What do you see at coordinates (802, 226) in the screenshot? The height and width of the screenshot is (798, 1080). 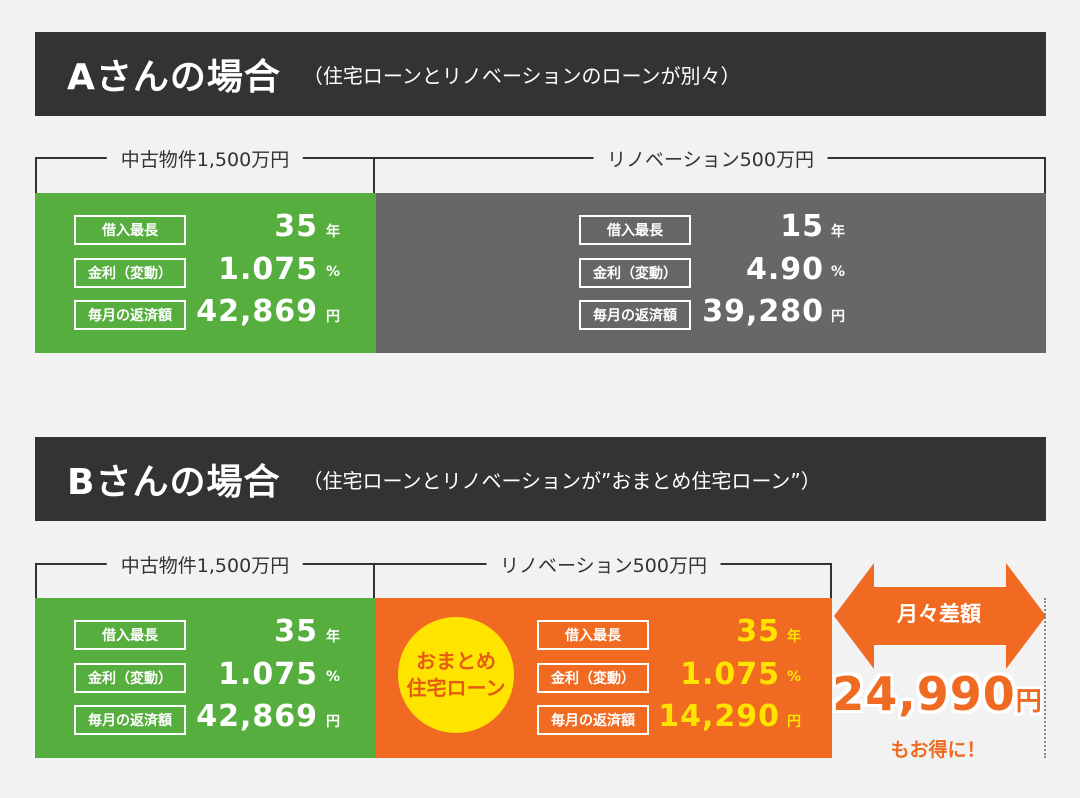 I see `term-value: 15` at bounding box center [802, 226].